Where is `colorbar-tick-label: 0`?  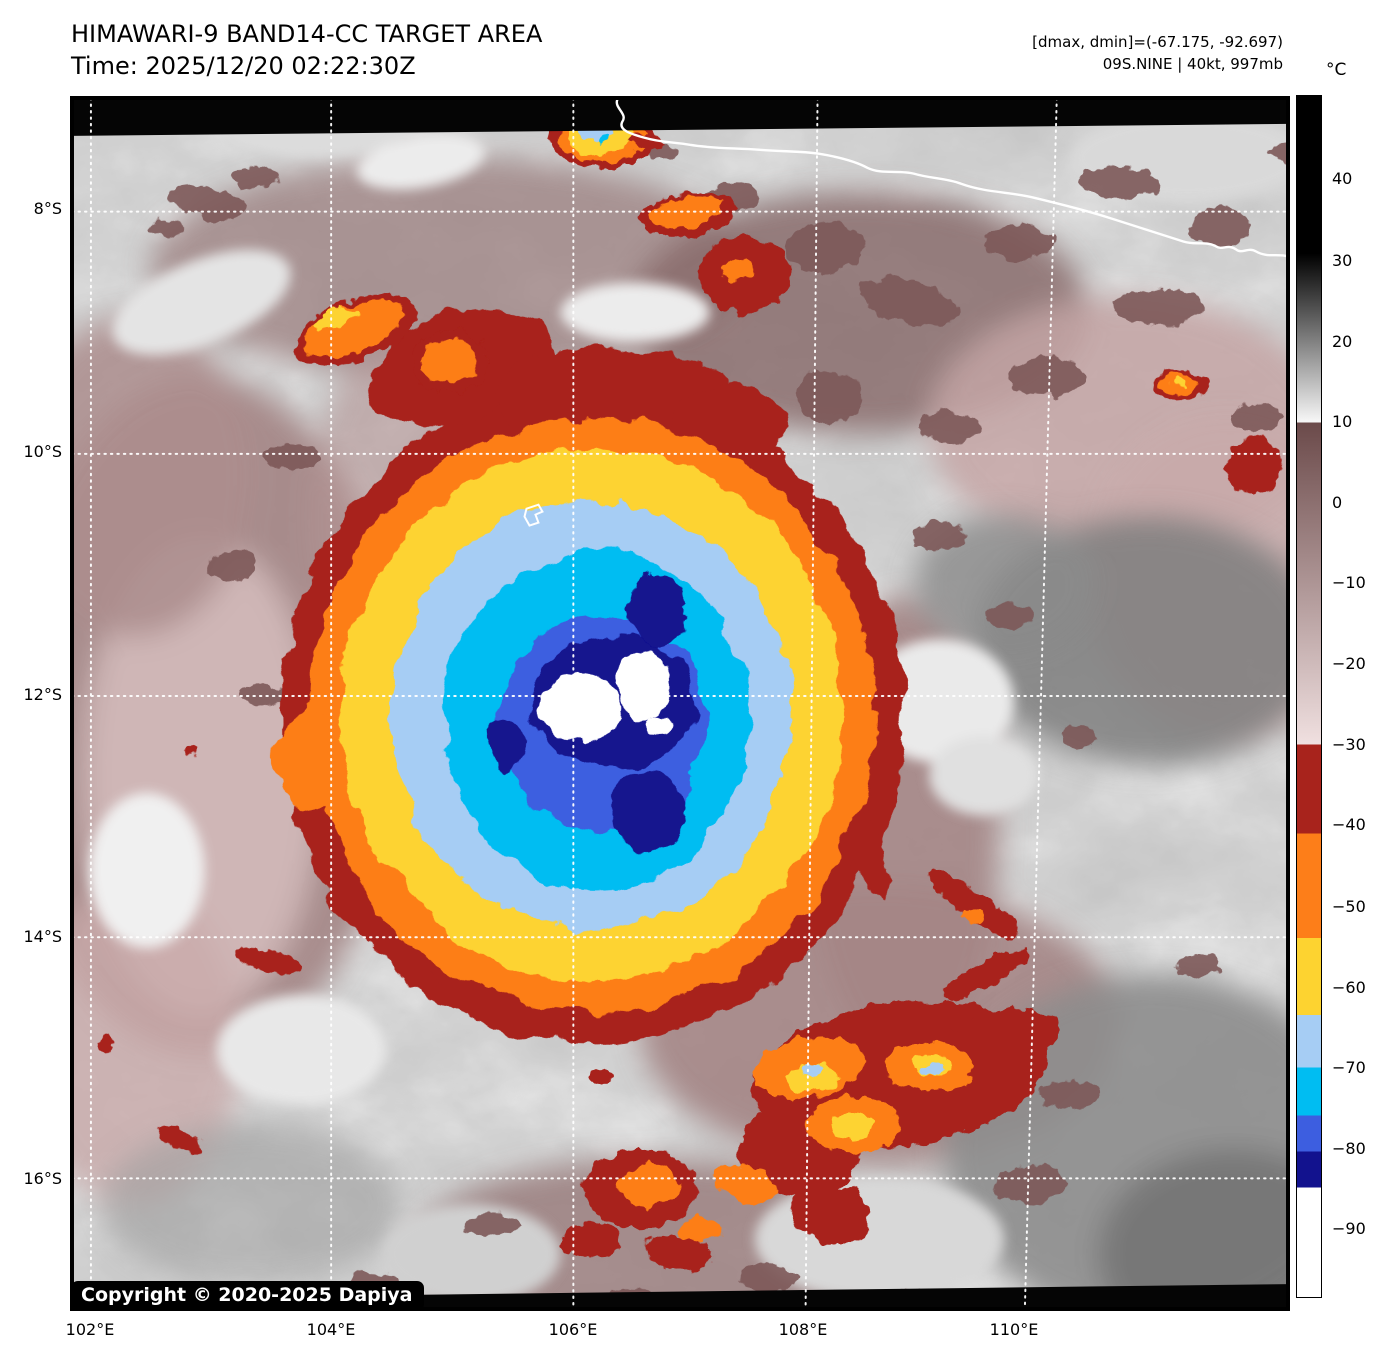 colorbar-tick-label: 0 is located at coordinates (1337, 502).